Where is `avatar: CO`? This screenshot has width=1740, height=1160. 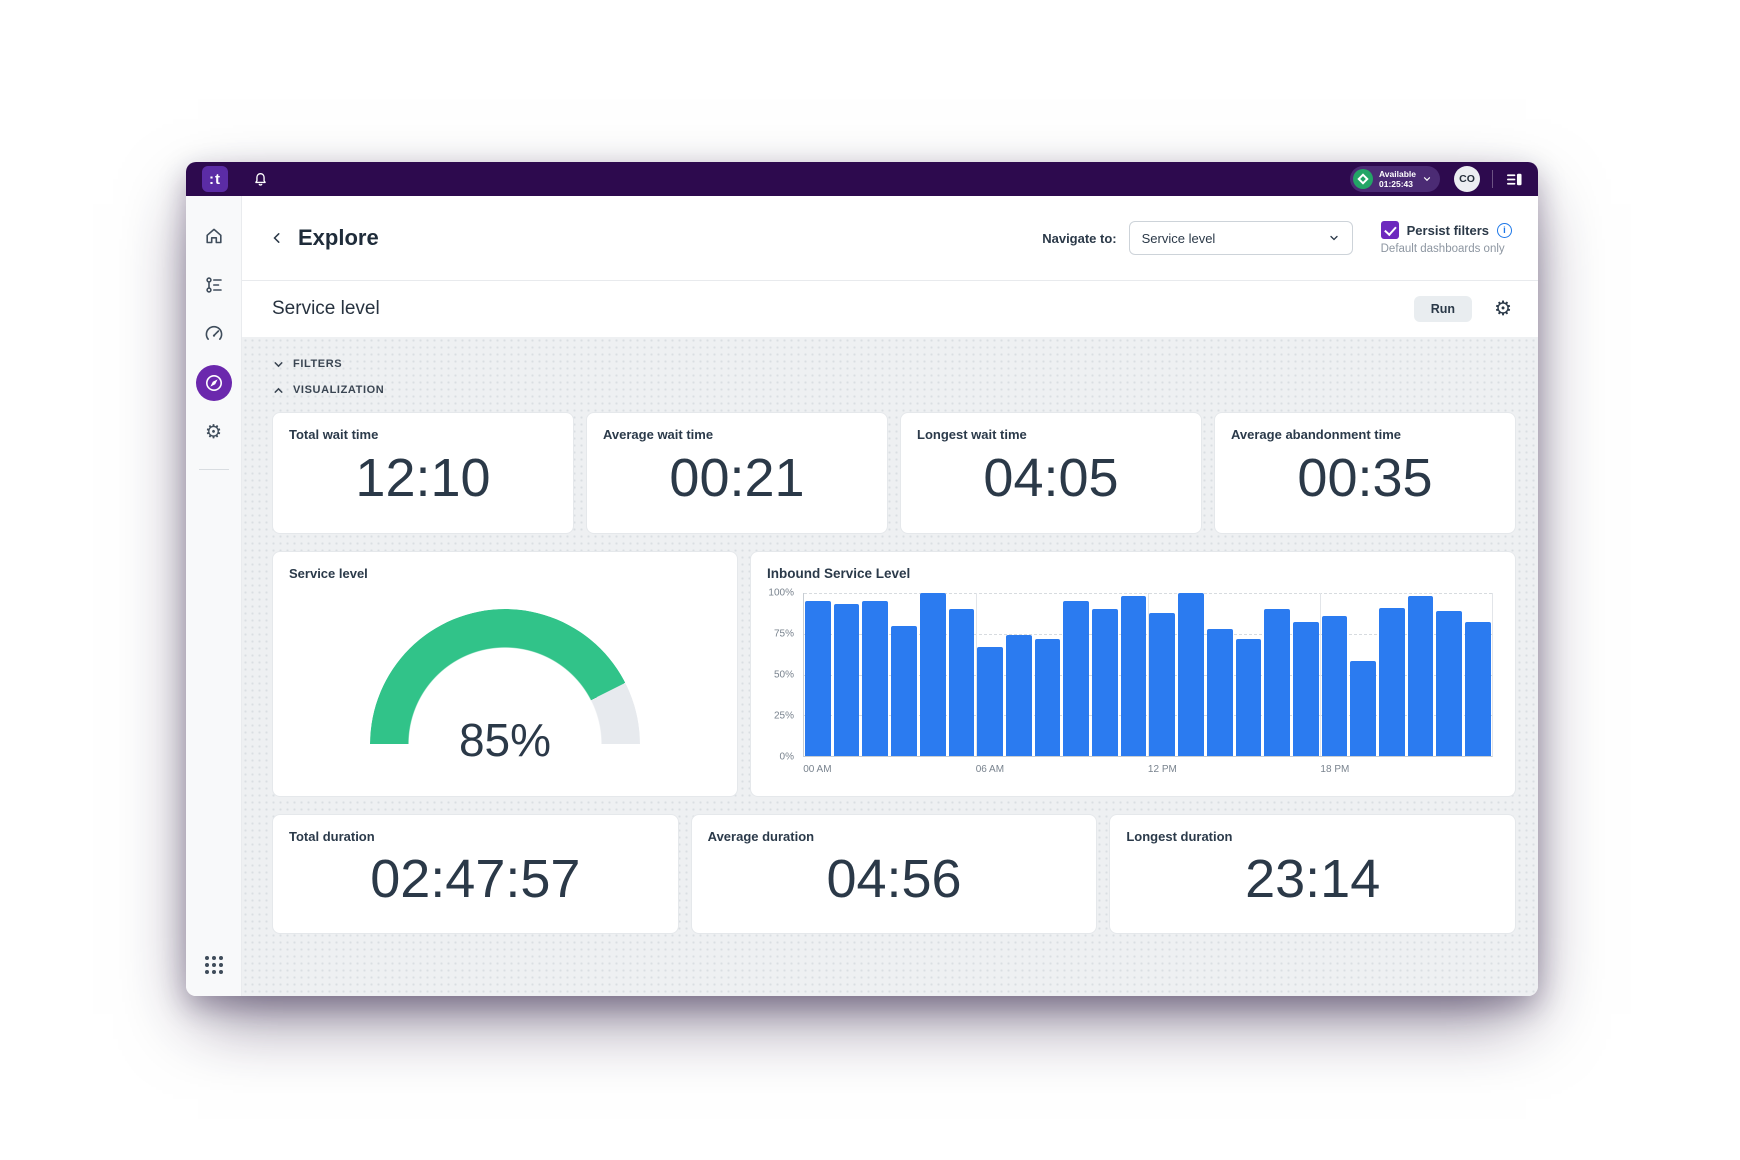 avatar: CO is located at coordinates (1467, 179).